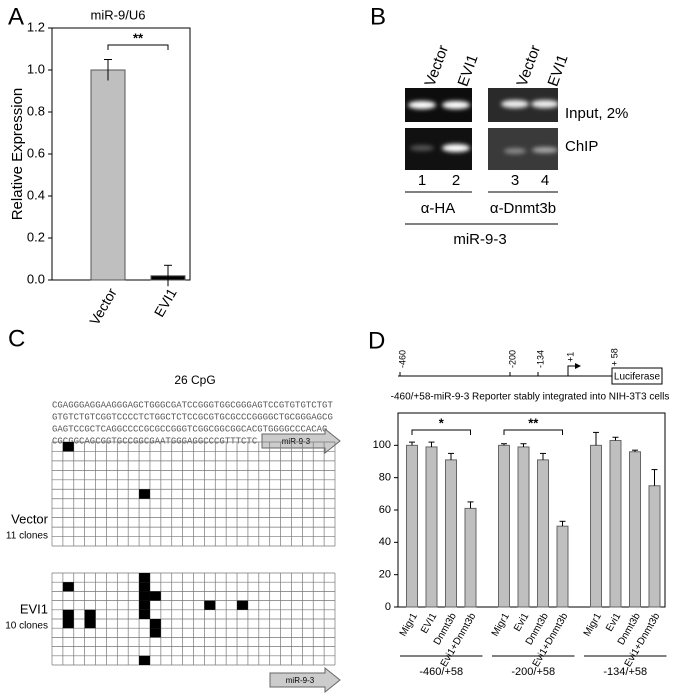 The image size is (680, 698). Describe the element at coordinates (402, 359) in the screenshot. I see `promoter-position: -460` at that location.